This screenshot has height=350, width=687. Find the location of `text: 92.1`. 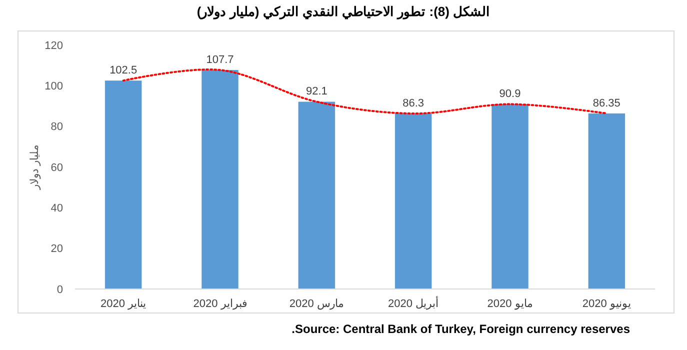

text: 92.1 is located at coordinates (317, 92).